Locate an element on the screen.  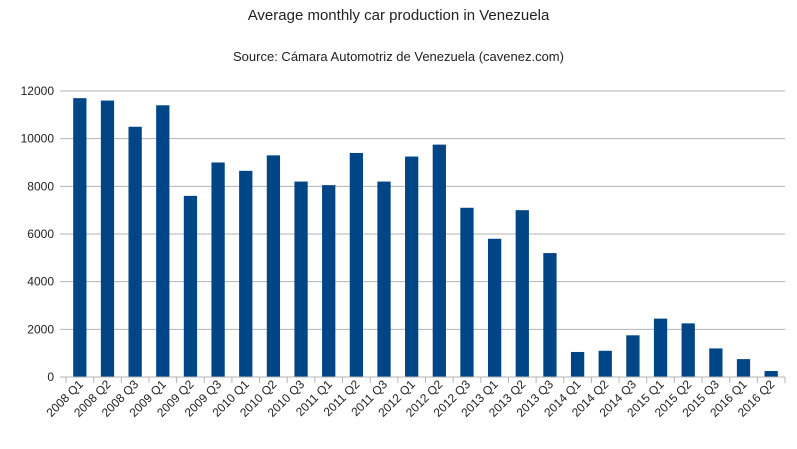
bar-2013-q1 is located at coordinates (494, 307).